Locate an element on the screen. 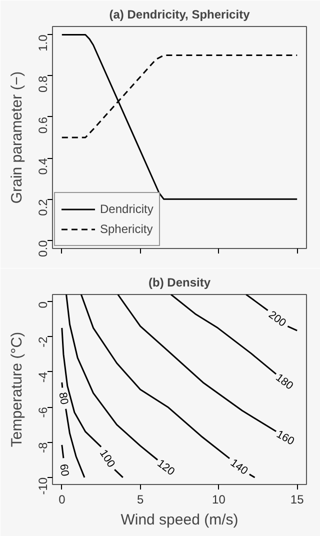  x-tick-label: 15 is located at coordinates (297, 499).